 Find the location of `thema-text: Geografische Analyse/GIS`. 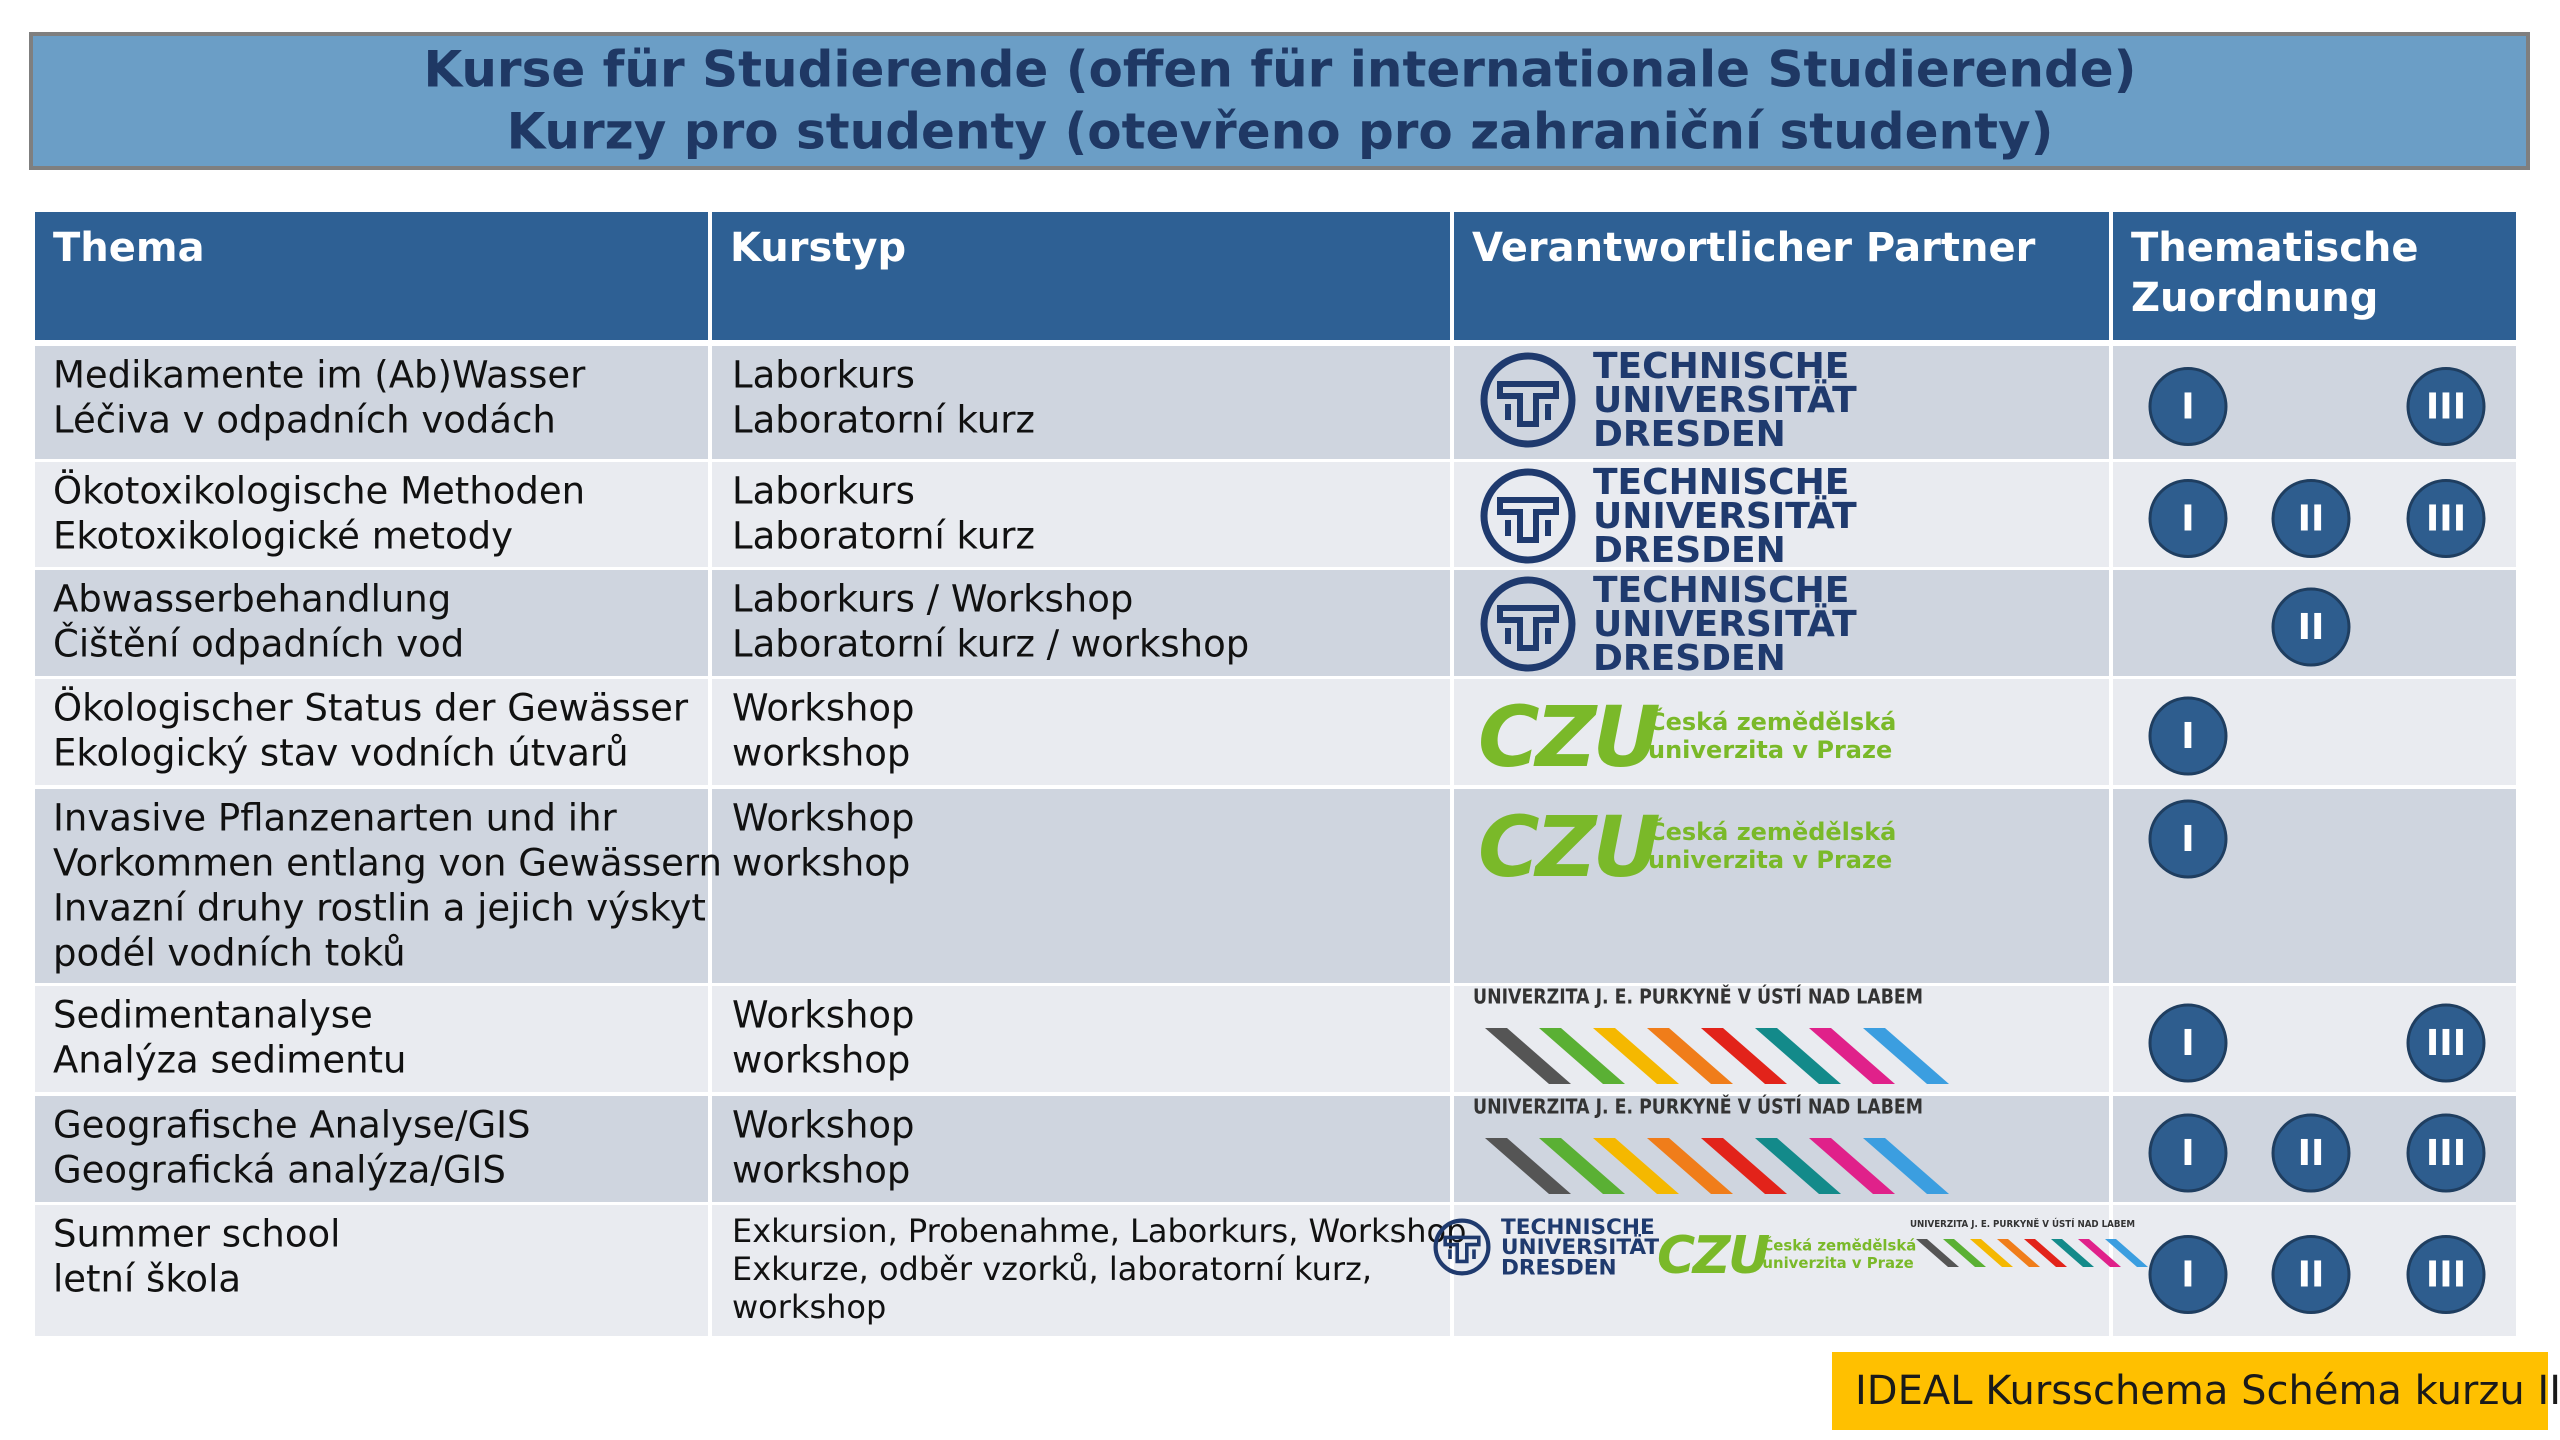

thema-text: Geografische Analyse/GIS is located at coordinates (292, 1125).